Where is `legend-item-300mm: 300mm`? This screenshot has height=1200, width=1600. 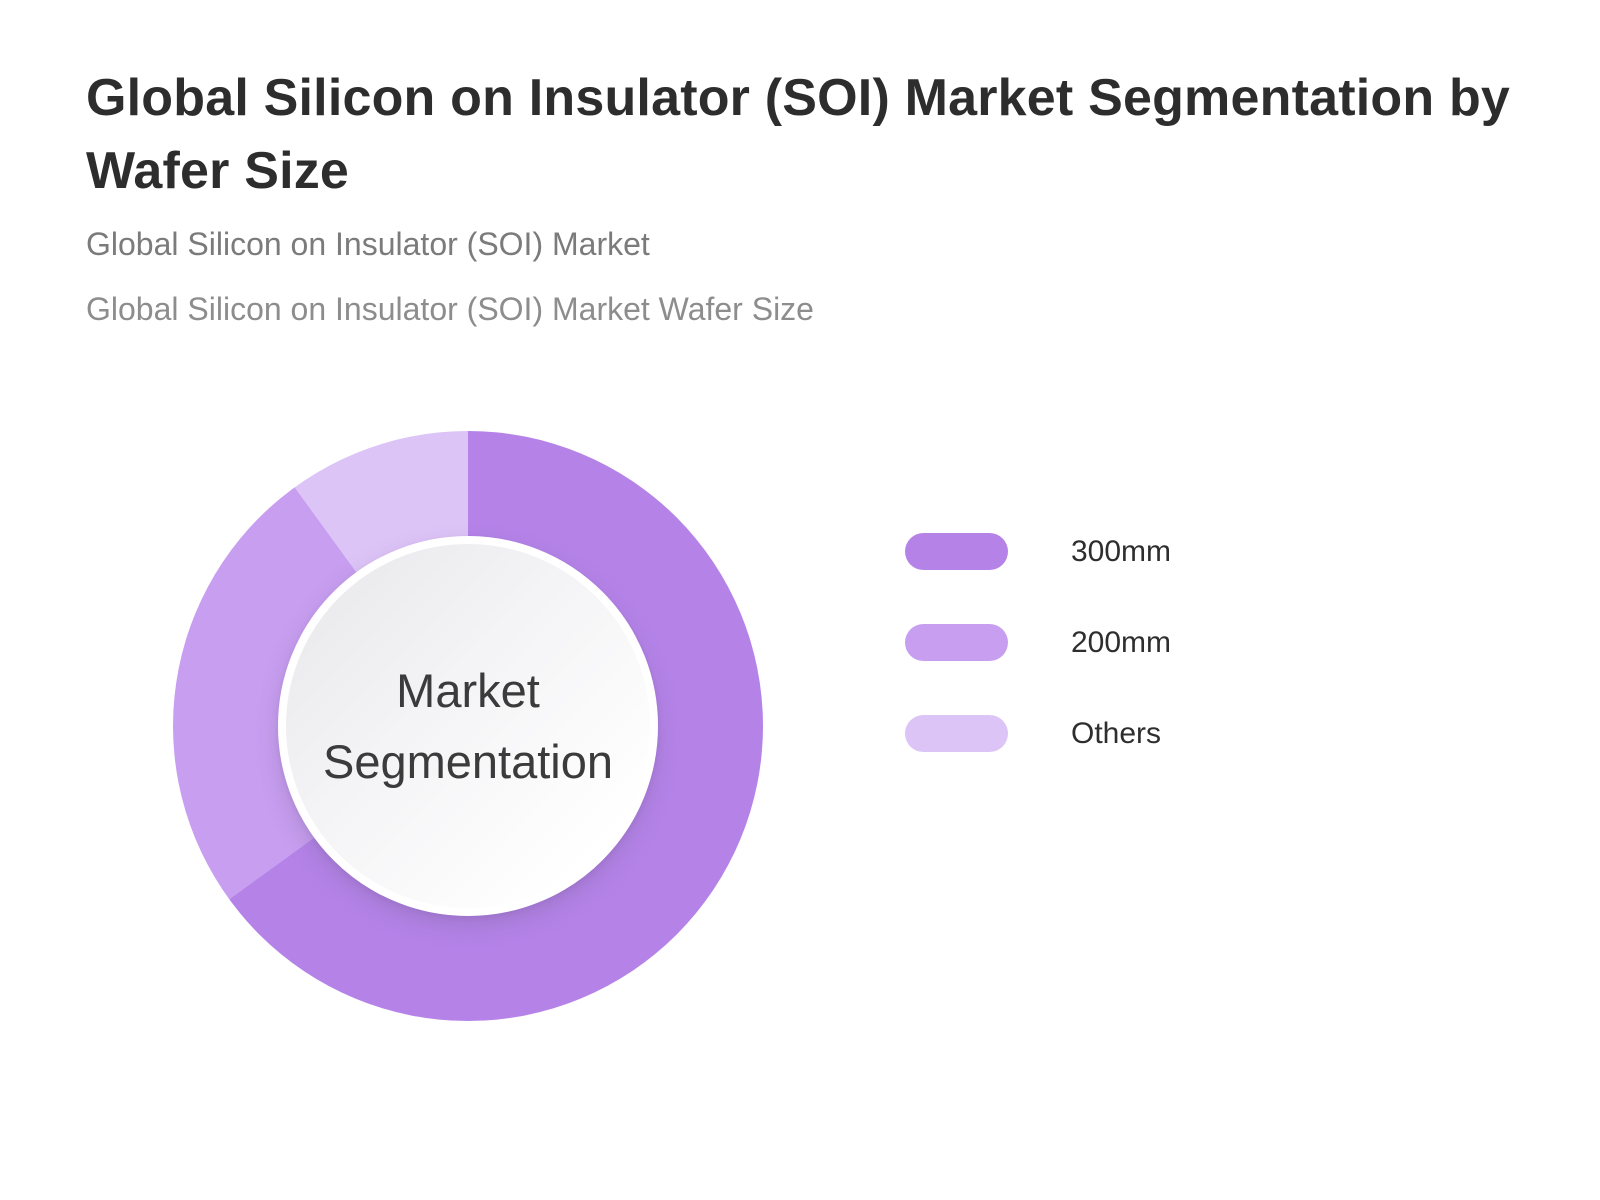
legend-item-300mm: 300mm is located at coordinates (1038, 551).